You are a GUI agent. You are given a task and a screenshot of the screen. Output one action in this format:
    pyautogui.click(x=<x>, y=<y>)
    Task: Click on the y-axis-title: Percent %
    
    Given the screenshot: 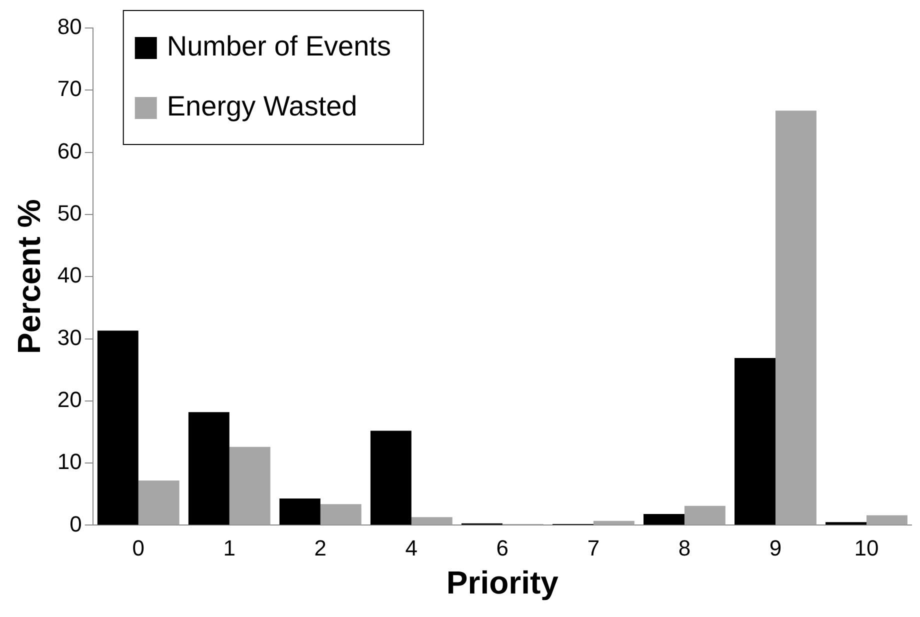 What is the action you would take?
    pyautogui.click(x=29, y=276)
    